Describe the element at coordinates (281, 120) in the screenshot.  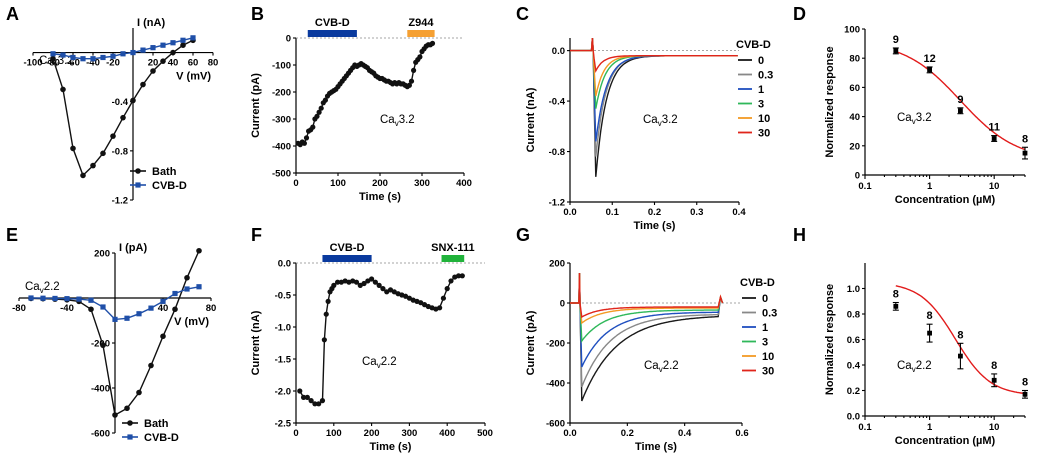
I see `y-tick-label: -300` at that location.